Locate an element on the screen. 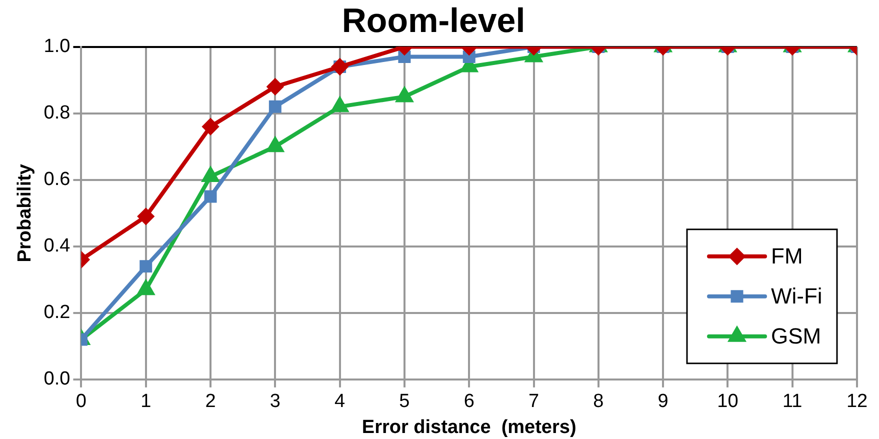 Image resolution: width=879 pixels, height=439 pixels. y-tick-label: 0.6 is located at coordinates (57, 179).